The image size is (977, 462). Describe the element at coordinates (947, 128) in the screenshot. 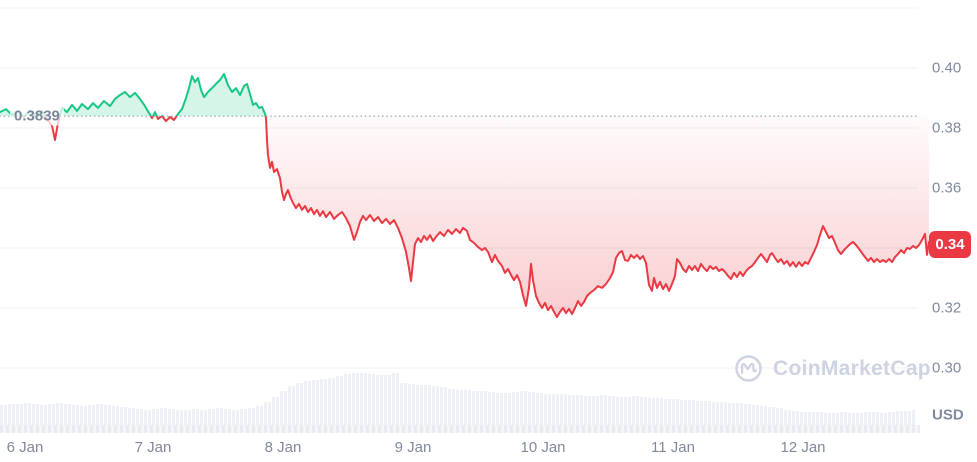

I see `y-tick-label: 0.38` at that location.